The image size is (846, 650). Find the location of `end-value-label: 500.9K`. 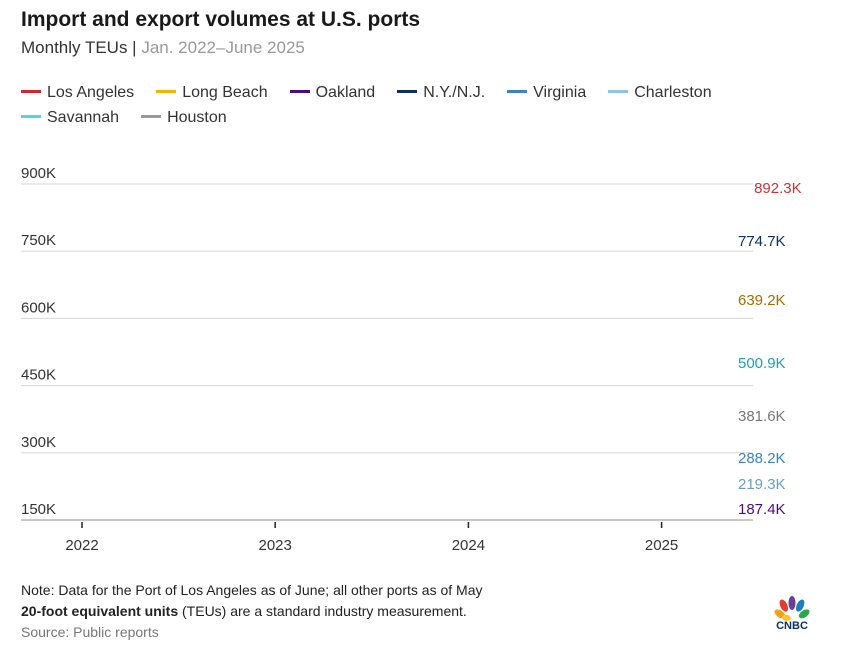

end-value-label: 500.9K is located at coordinates (762, 363).